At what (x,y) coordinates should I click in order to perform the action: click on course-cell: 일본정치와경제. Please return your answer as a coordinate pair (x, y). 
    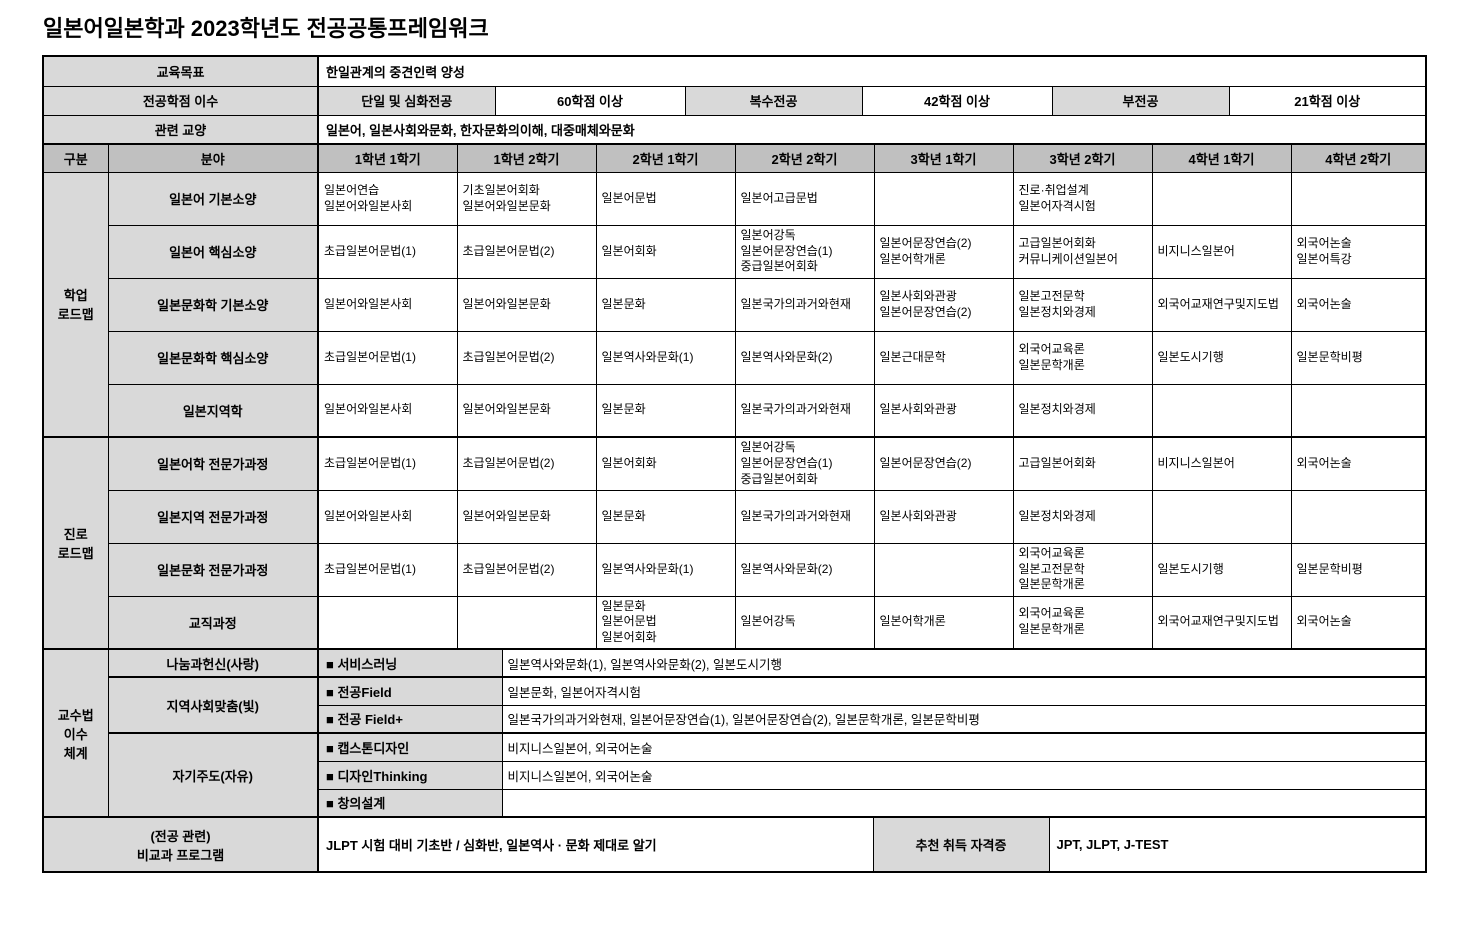
    Looking at the image, I should click on (1082, 516).